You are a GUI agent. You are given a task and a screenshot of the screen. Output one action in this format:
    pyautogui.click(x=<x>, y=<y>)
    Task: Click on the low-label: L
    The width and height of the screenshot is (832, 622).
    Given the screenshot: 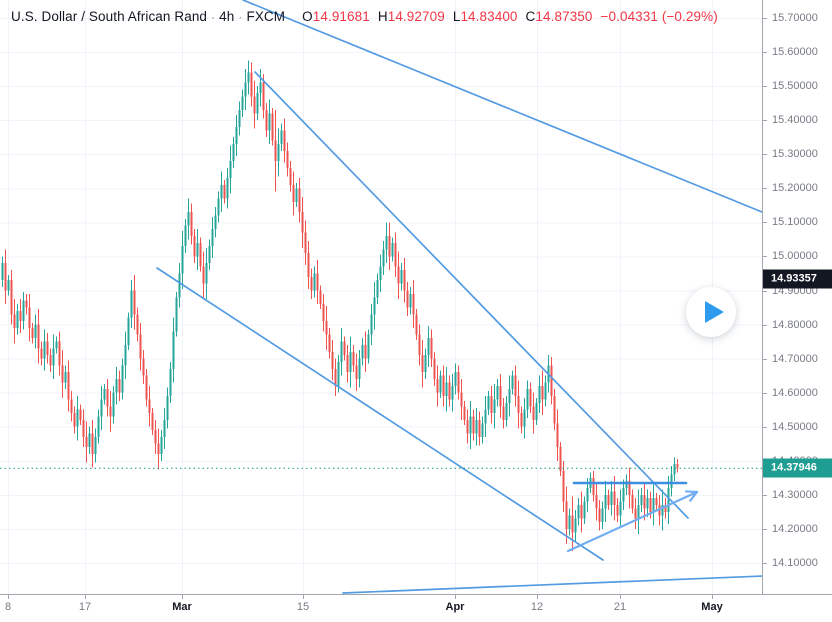 What is the action you would take?
    pyautogui.click(x=456, y=16)
    